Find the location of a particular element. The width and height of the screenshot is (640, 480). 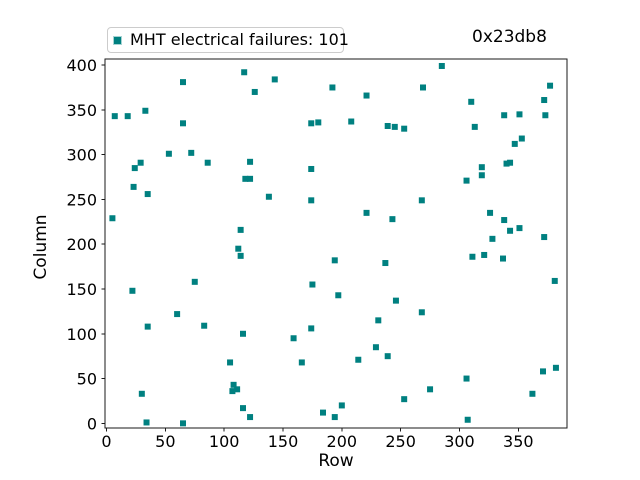

y-tick-label: 400 is located at coordinates (81, 65).